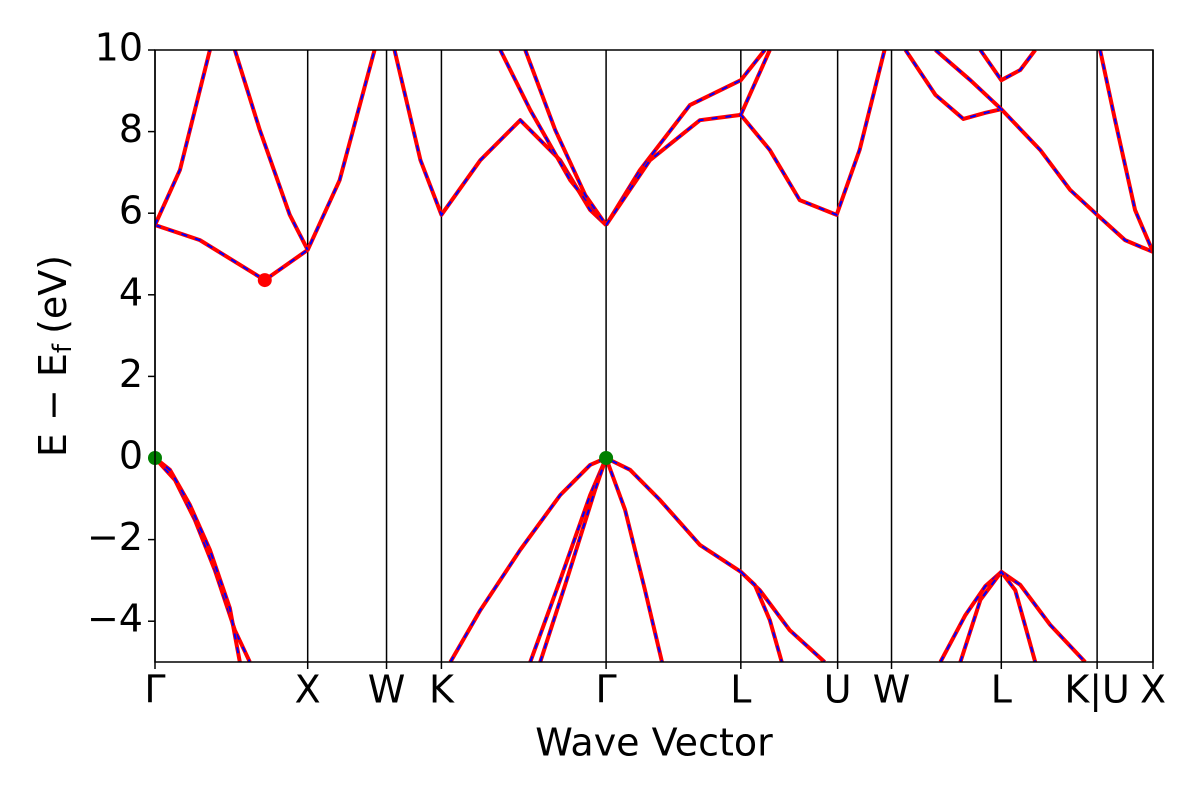 This screenshot has width=1200, height=800. What do you see at coordinates (53, 405) in the screenshot?
I see `y-label-text: E − E` at bounding box center [53, 405].